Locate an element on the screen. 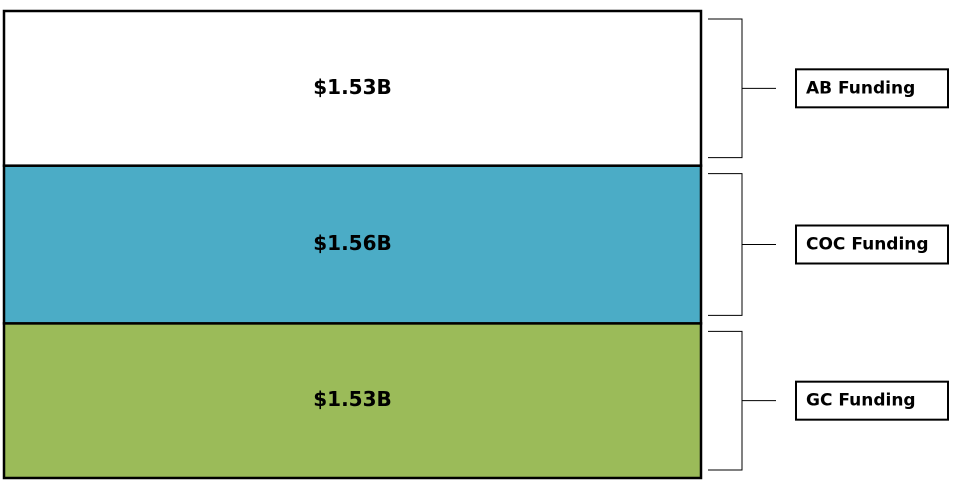 The image size is (976, 485). legend-label: GC Funding is located at coordinates (861, 401).